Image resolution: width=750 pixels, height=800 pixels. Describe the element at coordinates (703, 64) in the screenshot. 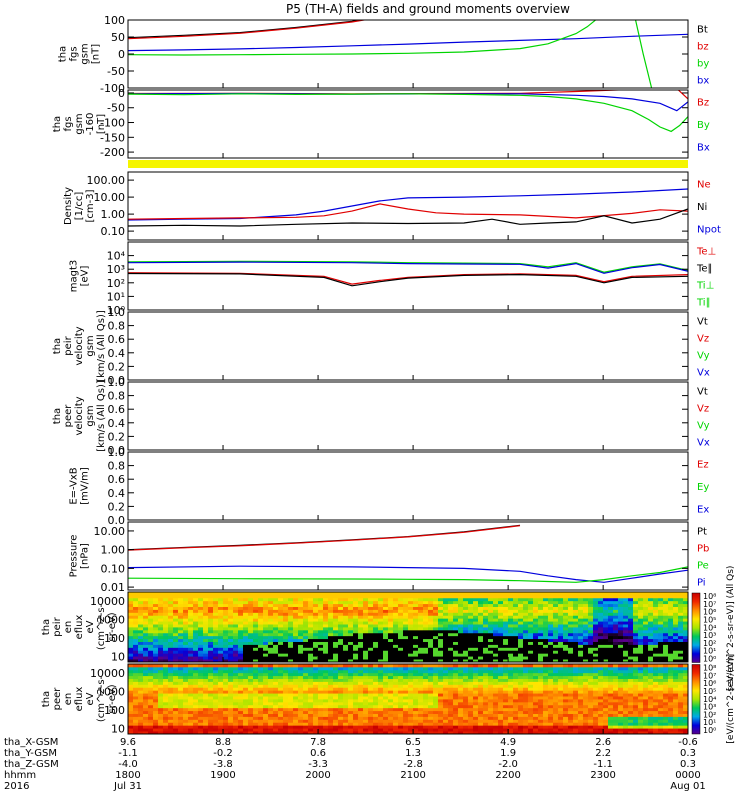

I see `legend-entry: by` at that location.